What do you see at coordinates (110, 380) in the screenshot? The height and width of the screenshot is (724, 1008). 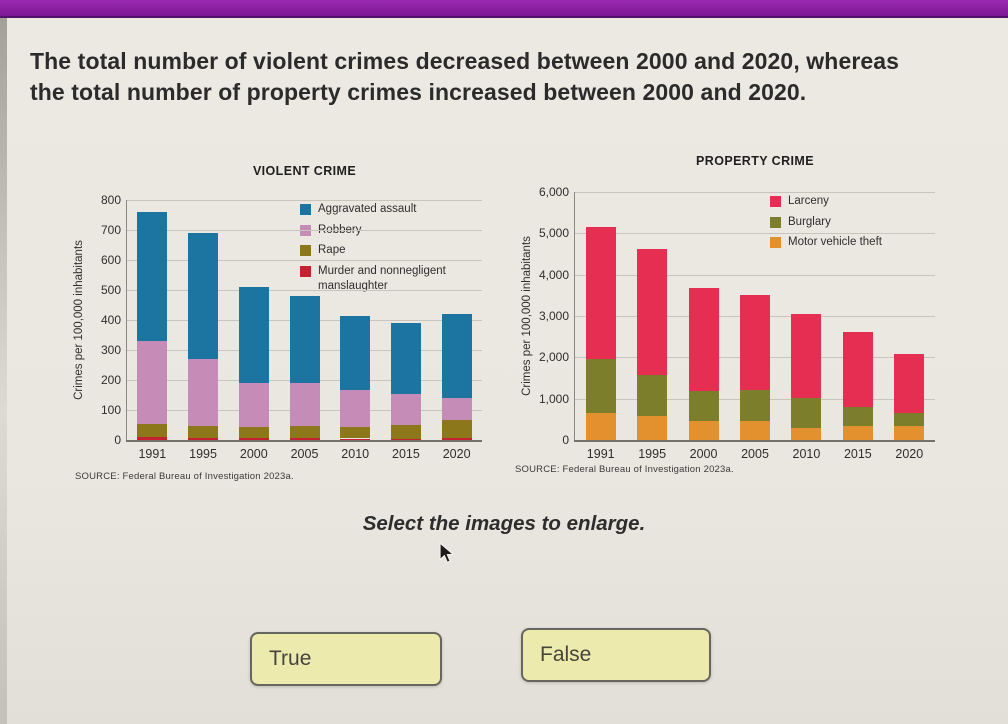 I see `y-tick-label: 200` at bounding box center [110, 380].